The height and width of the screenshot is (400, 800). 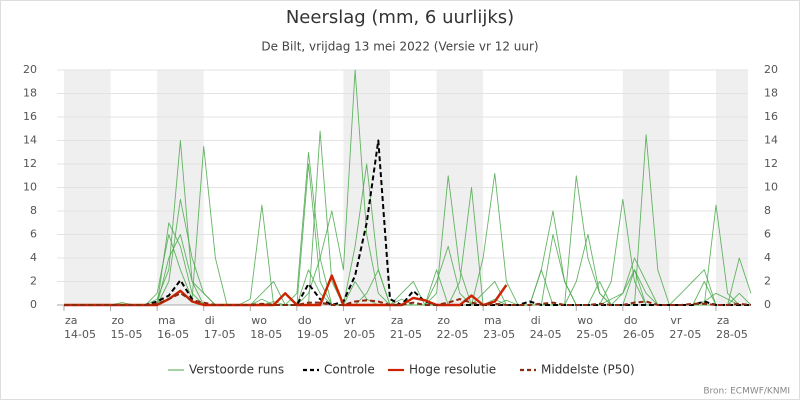 What do you see at coordinates (33, 281) in the screenshot?
I see `y-tick-label: 2` at bounding box center [33, 281].